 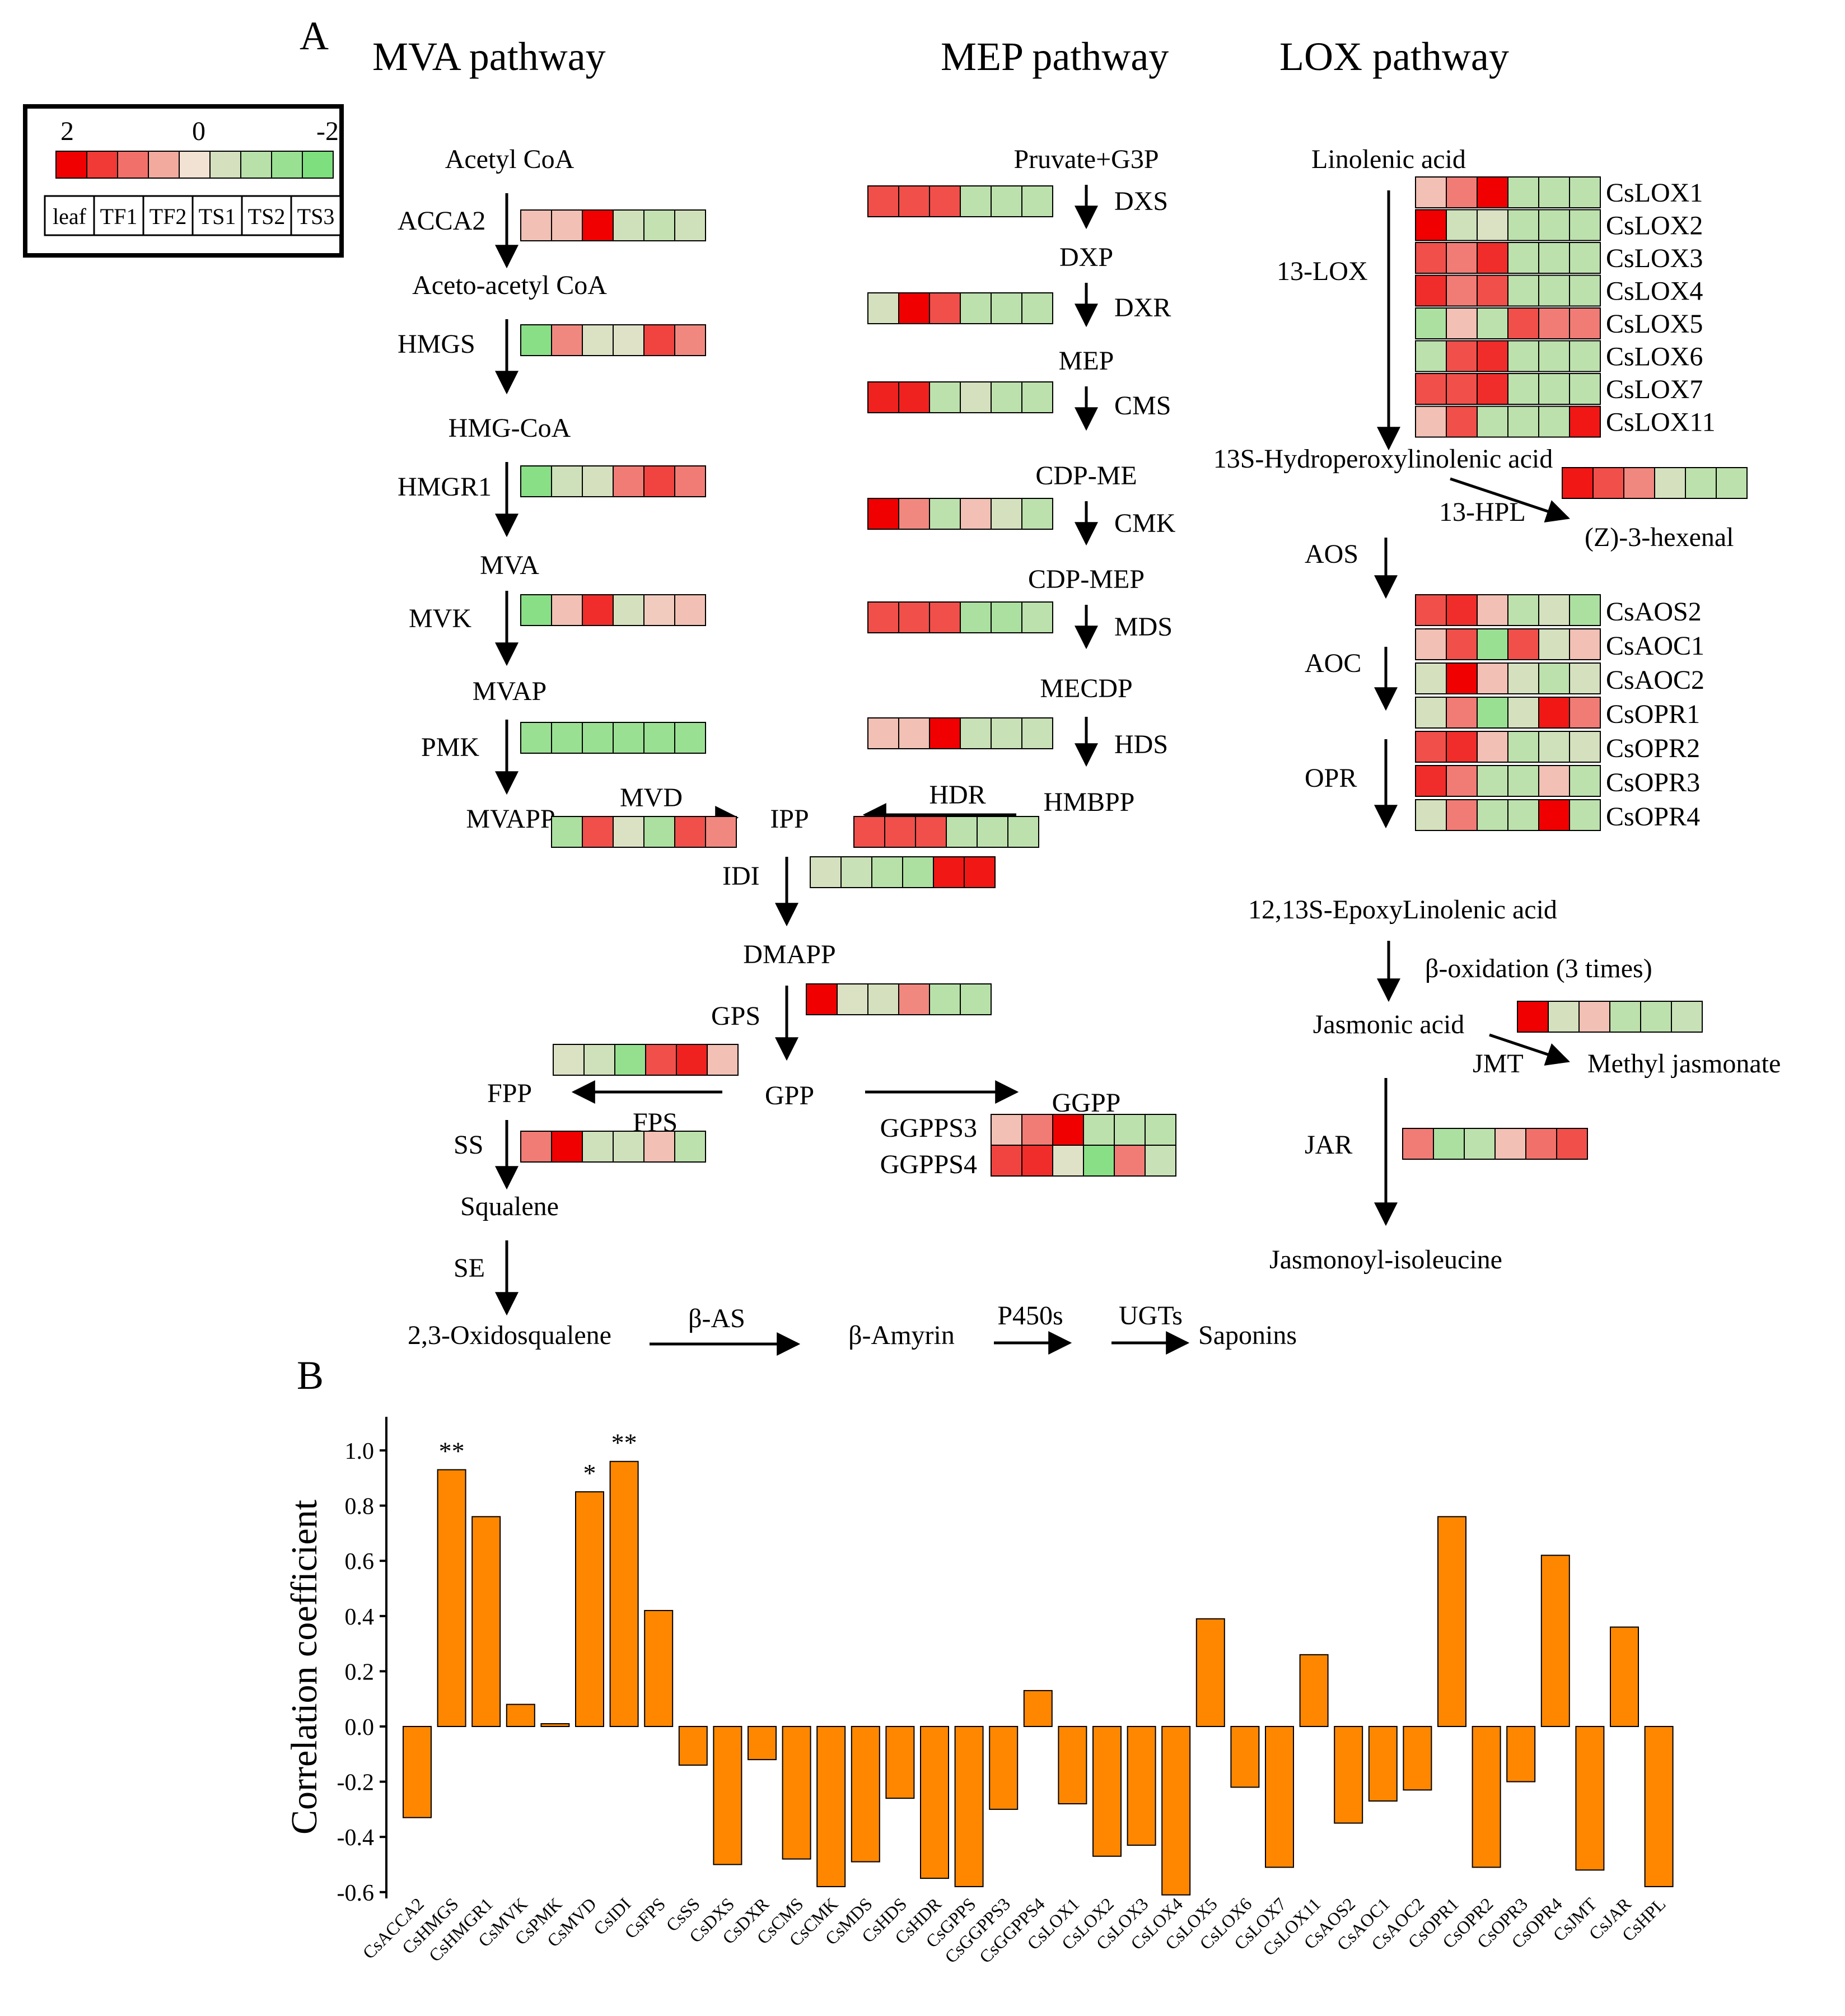 What do you see at coordinates (1385, 1260) in the screenshot?
I see `metabolite-jasmonoyl-isoleucine: Jasmonoyl-isoleucine` at bounding box center [1385, 1260].